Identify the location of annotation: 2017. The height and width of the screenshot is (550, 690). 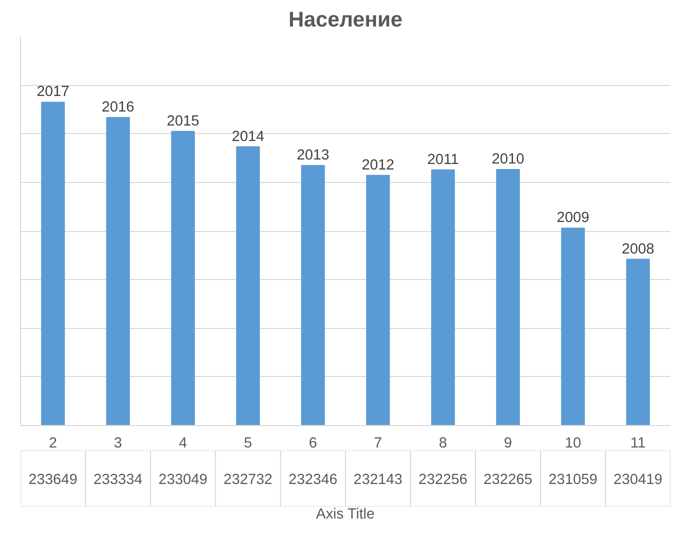
(53, 92).